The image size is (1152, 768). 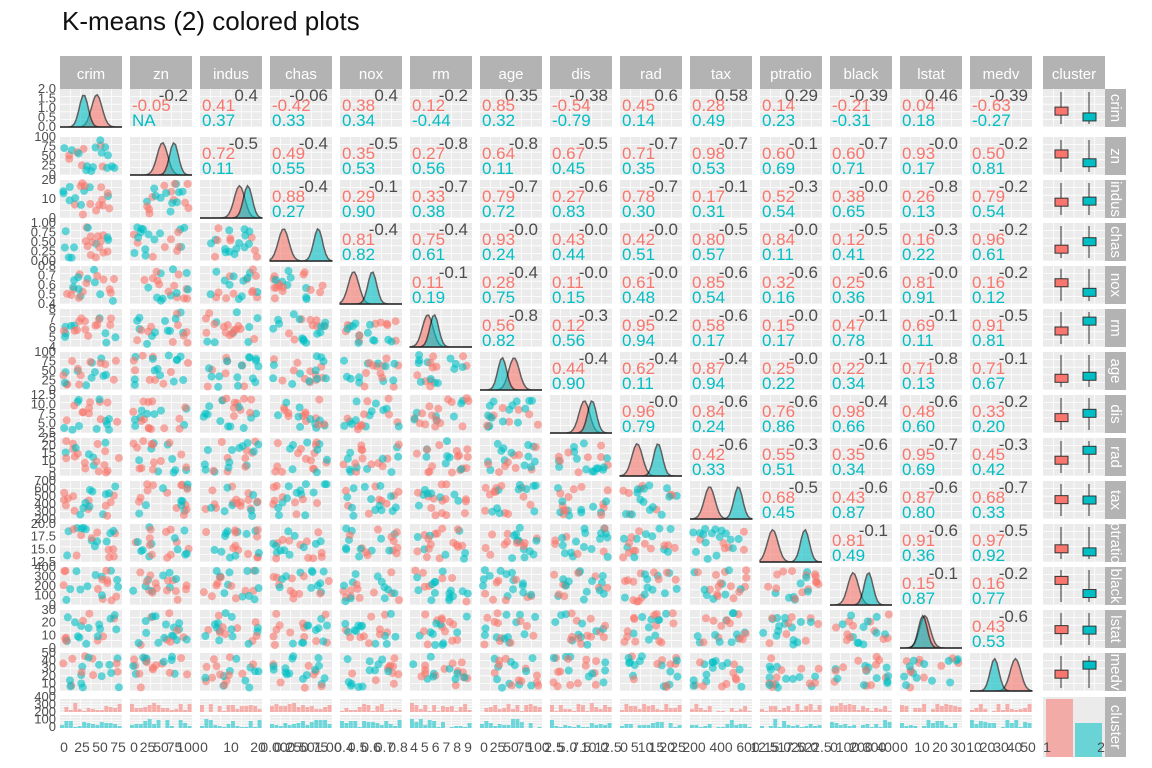 What do you see at coordinates (521, 95) in the screenshot?
I see `corr-total: 0.35` at bounding box center [521, 95].